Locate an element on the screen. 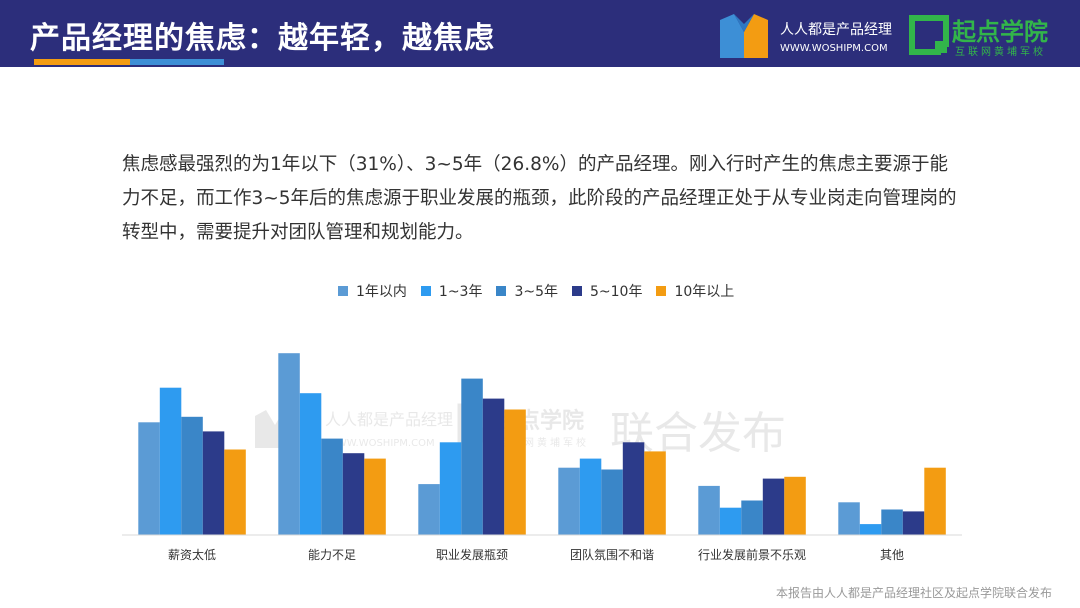  logo1-url: WWW.WOSHIPM.COM is located at coordinates (834, 48).